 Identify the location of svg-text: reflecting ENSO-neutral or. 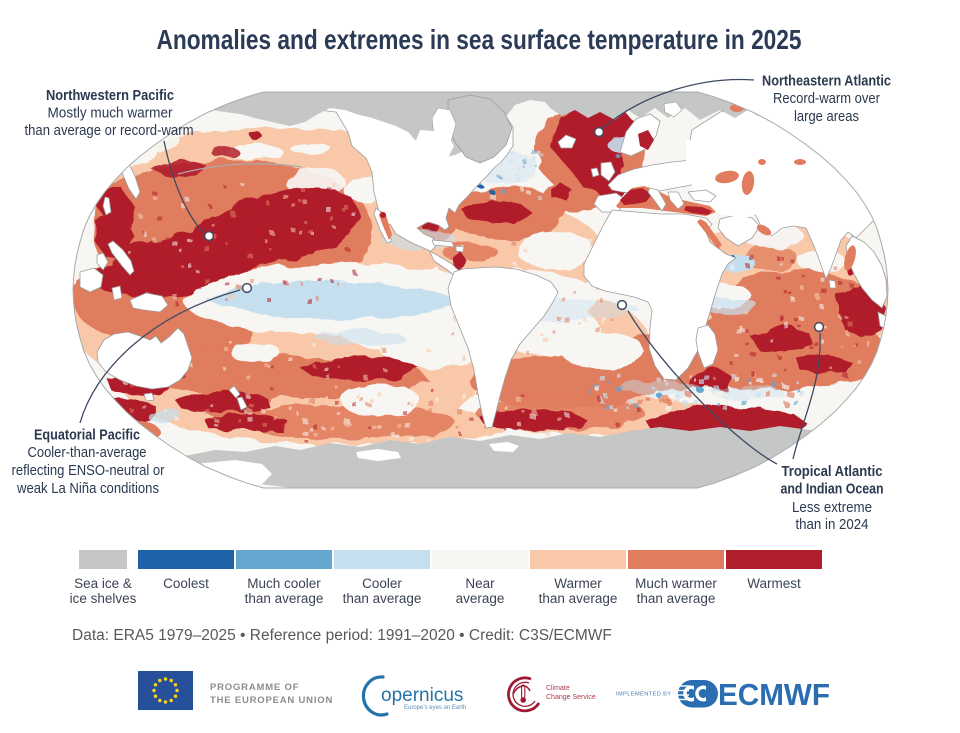
(88, 470).